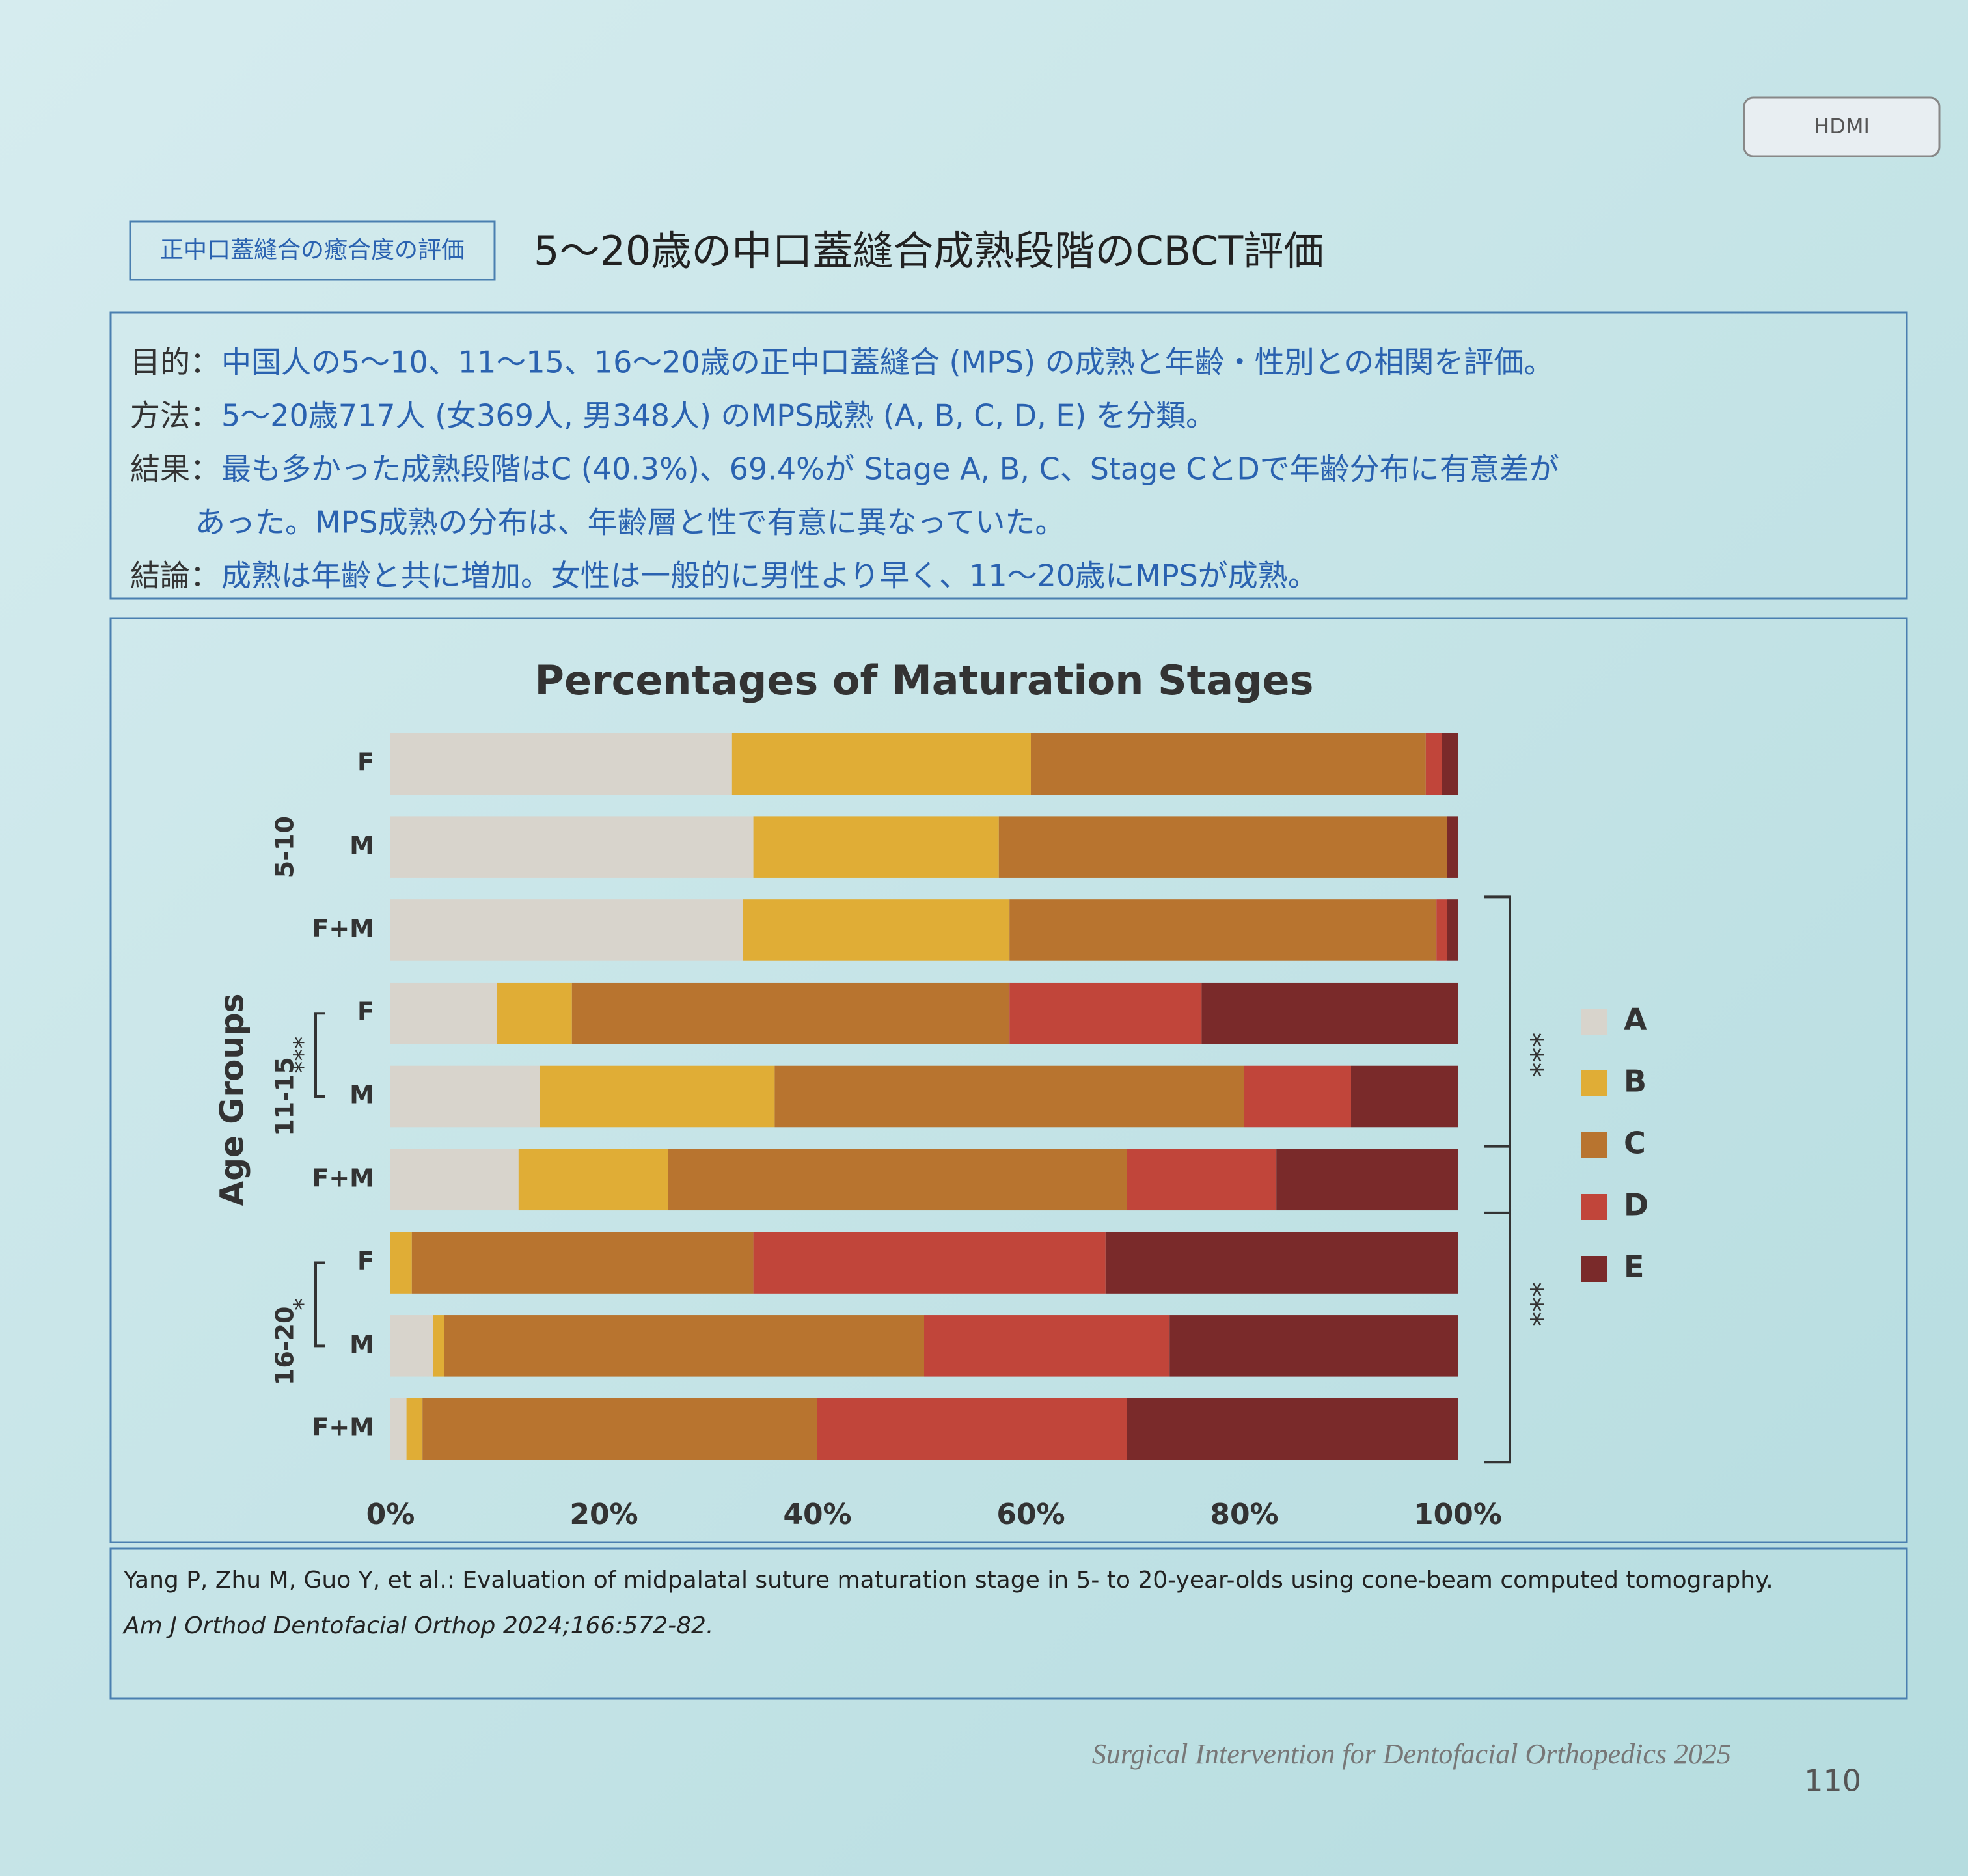 The width and height of the screenshot is (1968, 1876). Describe the element at coordinates (1458, 1514) in the screenshot. I see `x-tick-label: 100%` at that location.